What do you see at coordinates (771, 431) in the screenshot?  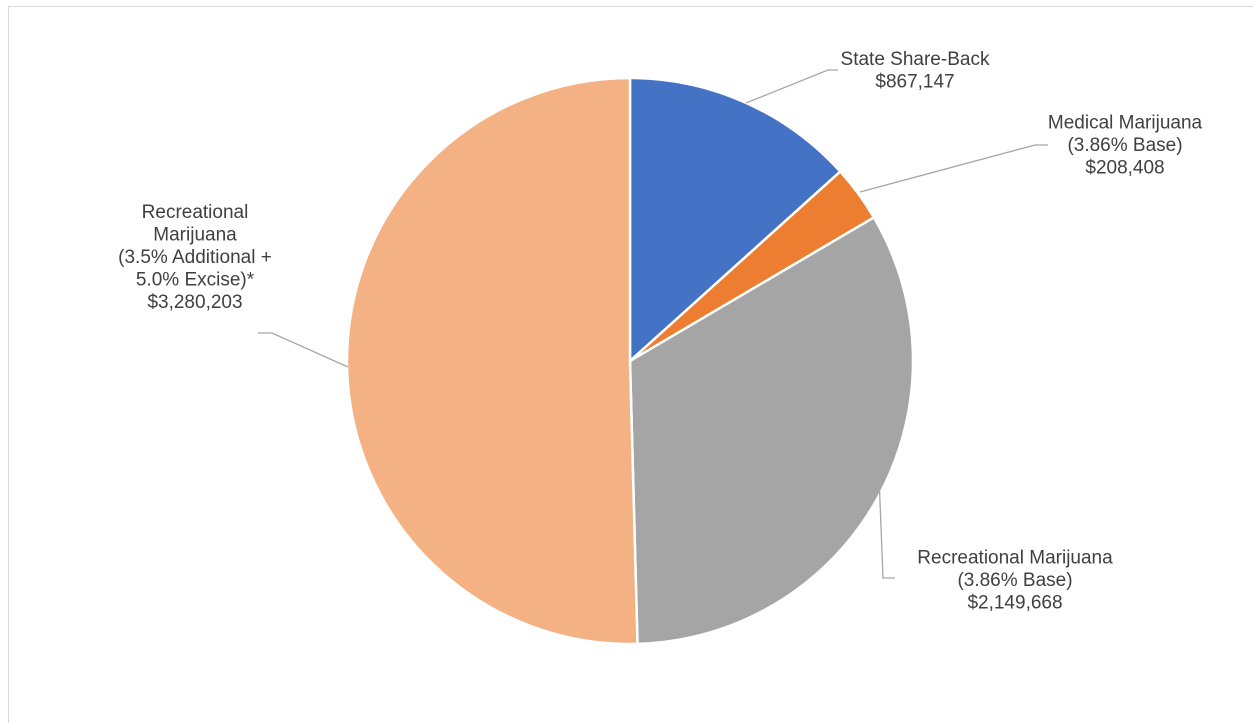 I see `pie-slice-recreational-marijuana-3-86-base` at bounding box center [771, 431].